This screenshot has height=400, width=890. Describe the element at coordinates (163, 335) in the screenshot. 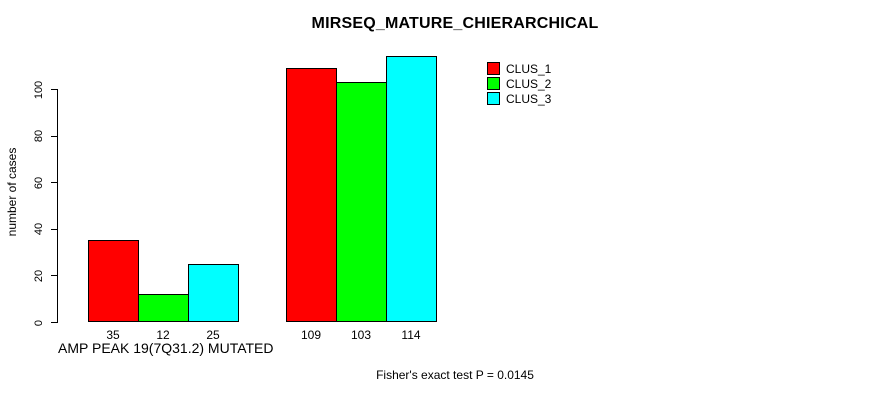

I see `bar-value-label: 12` at that location.